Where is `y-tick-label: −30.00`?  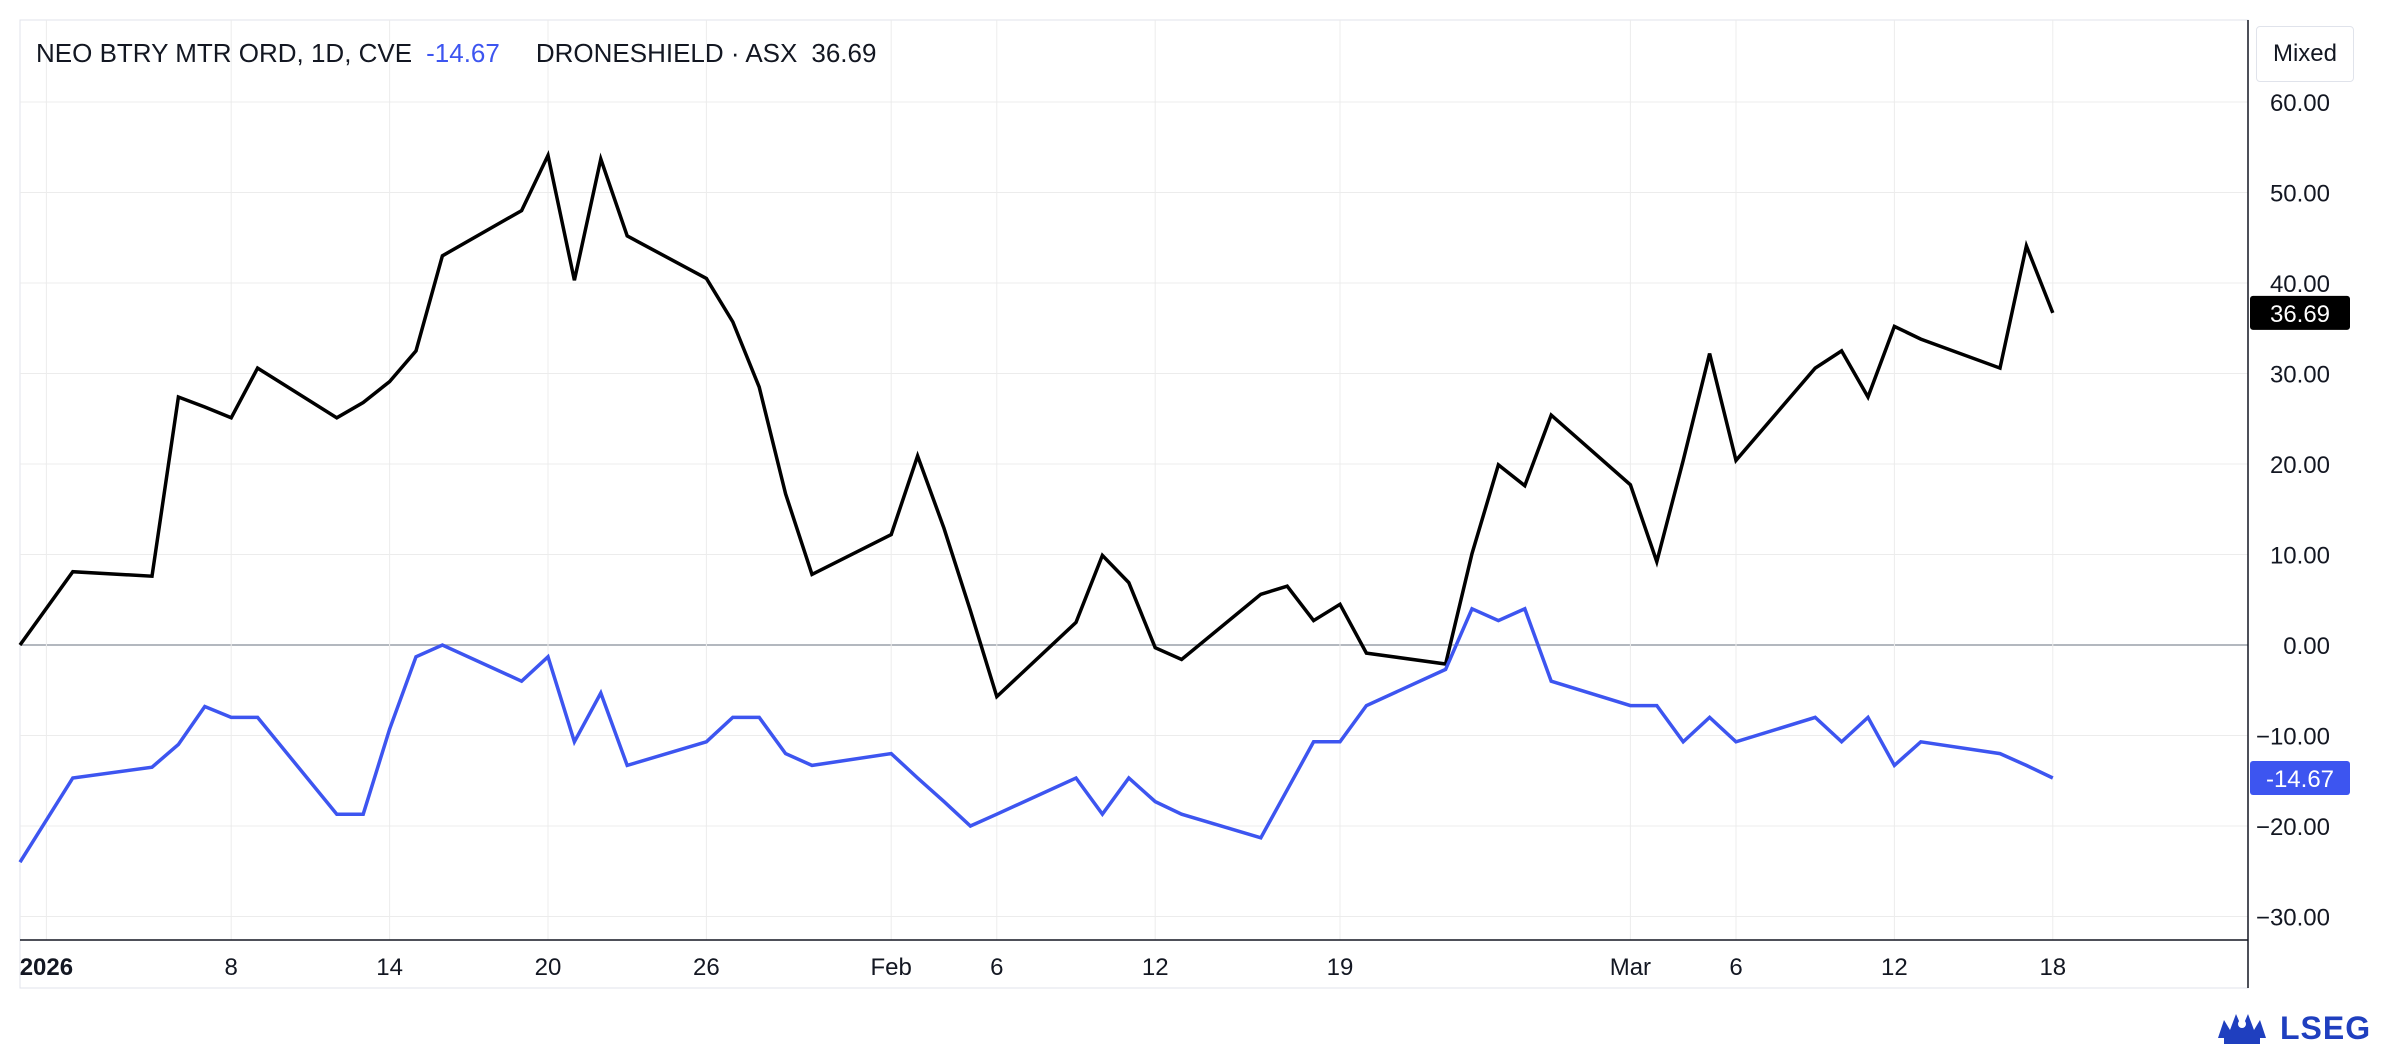 y-tick-label: −30.00 is located at coordinates (2293, 918).